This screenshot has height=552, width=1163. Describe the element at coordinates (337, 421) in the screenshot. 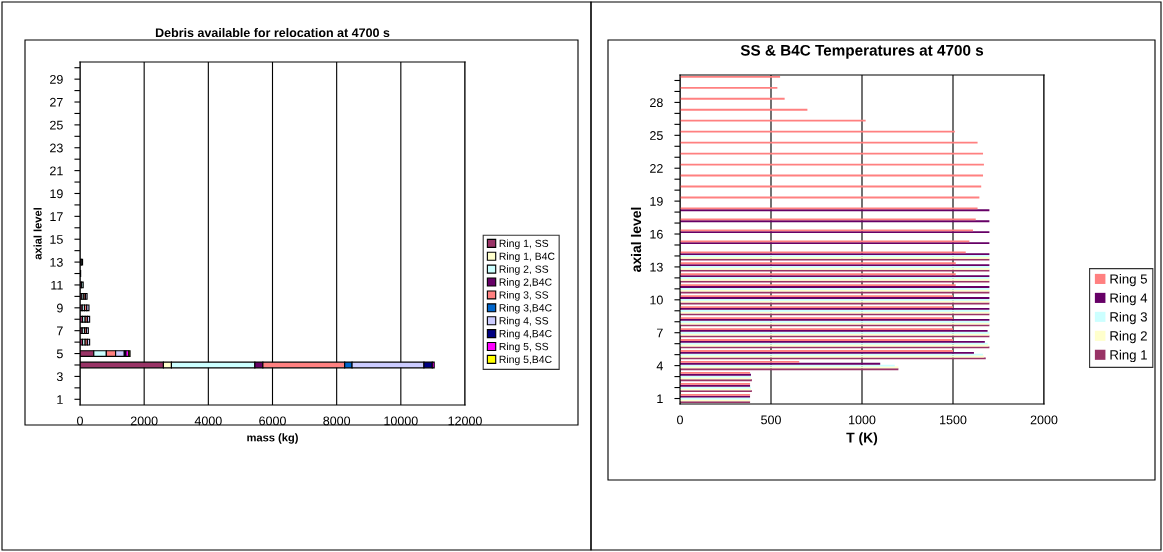

I see `x-tick-label: 8000` at that location.